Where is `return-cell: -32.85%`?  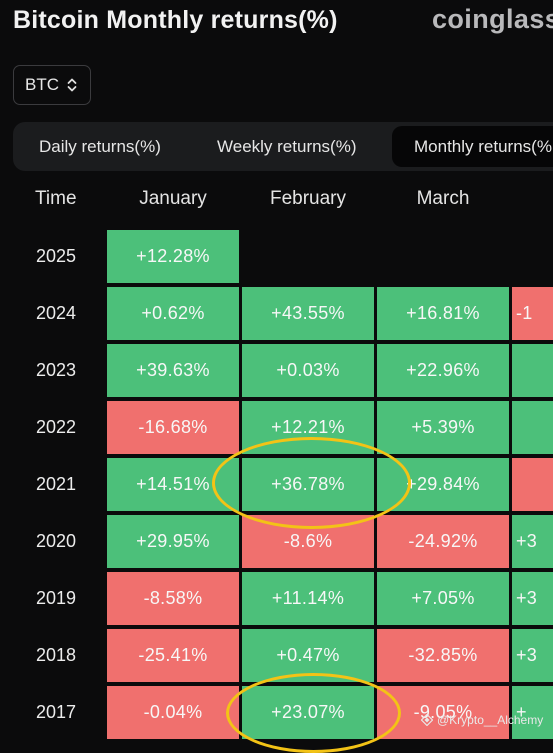
return-cell: -32.85% is located at coordinates (443, 655).